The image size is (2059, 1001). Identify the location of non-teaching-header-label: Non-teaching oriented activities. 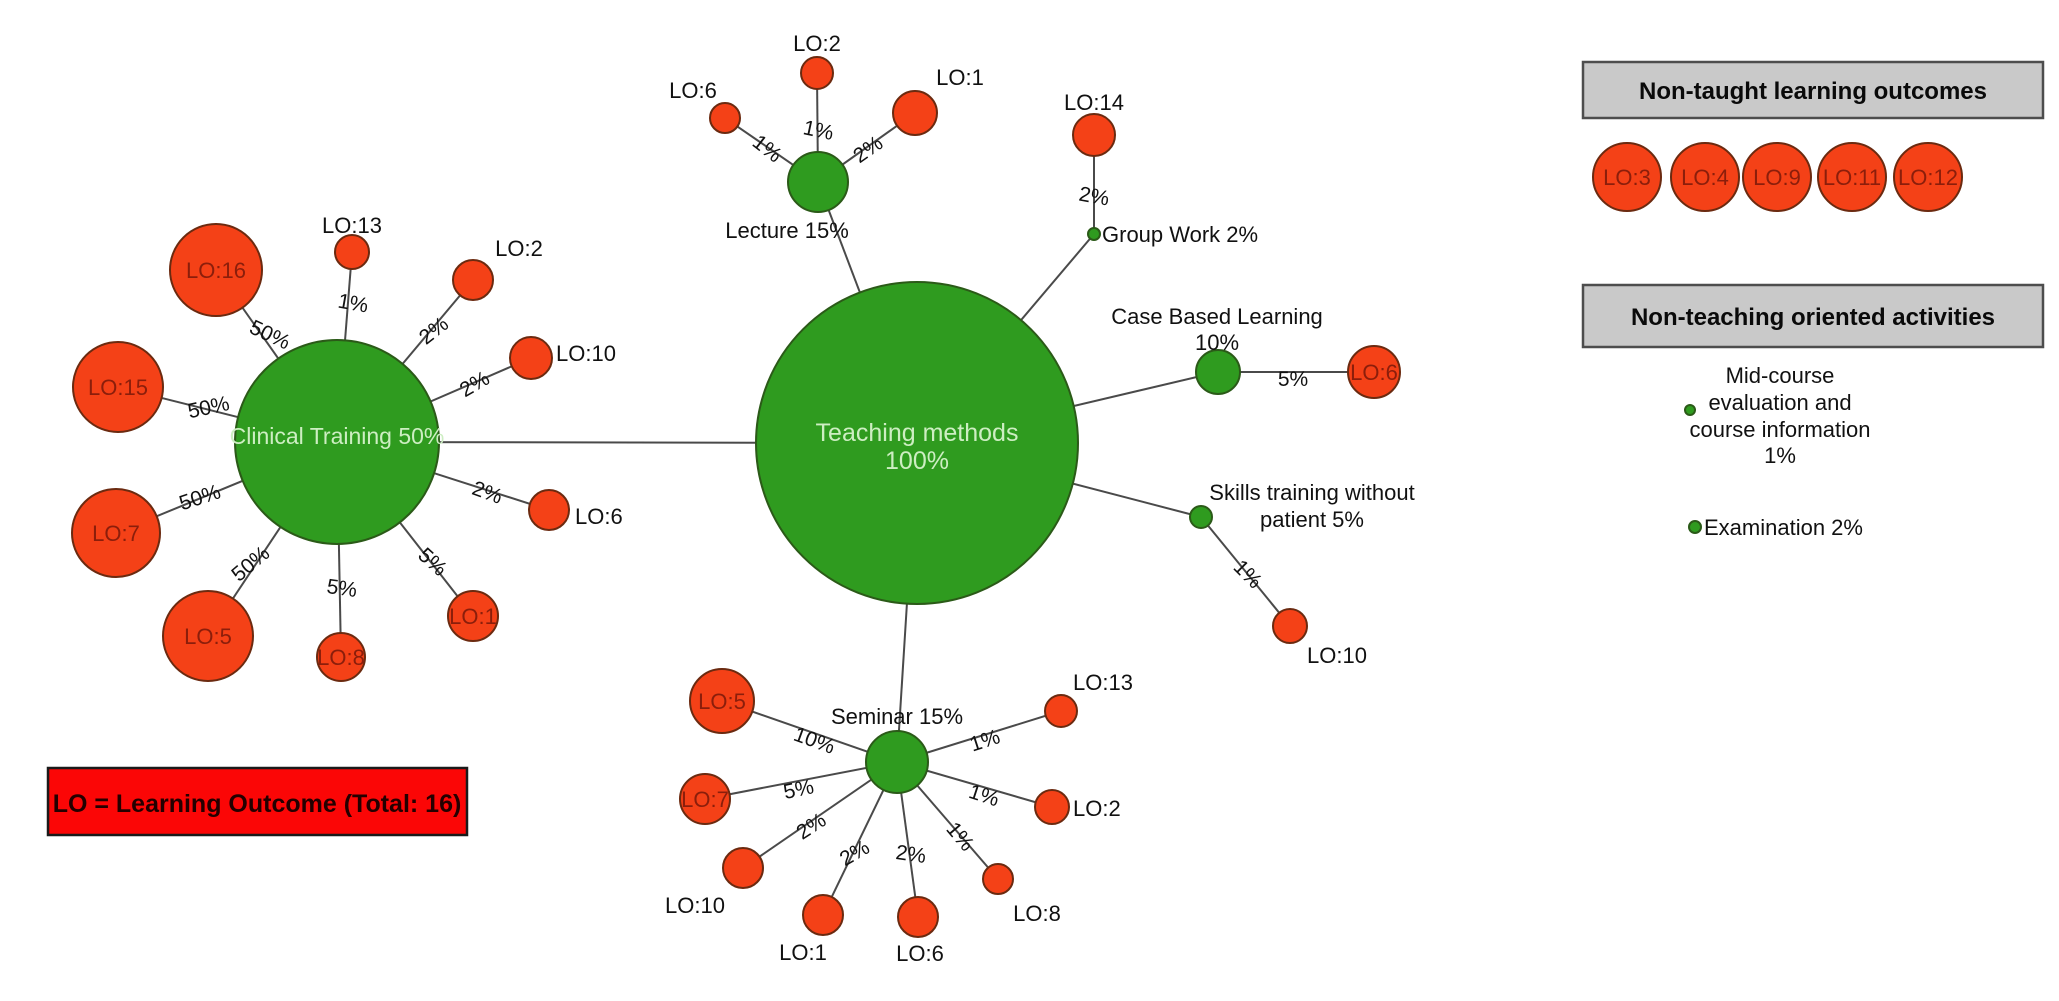
(1813, 317).